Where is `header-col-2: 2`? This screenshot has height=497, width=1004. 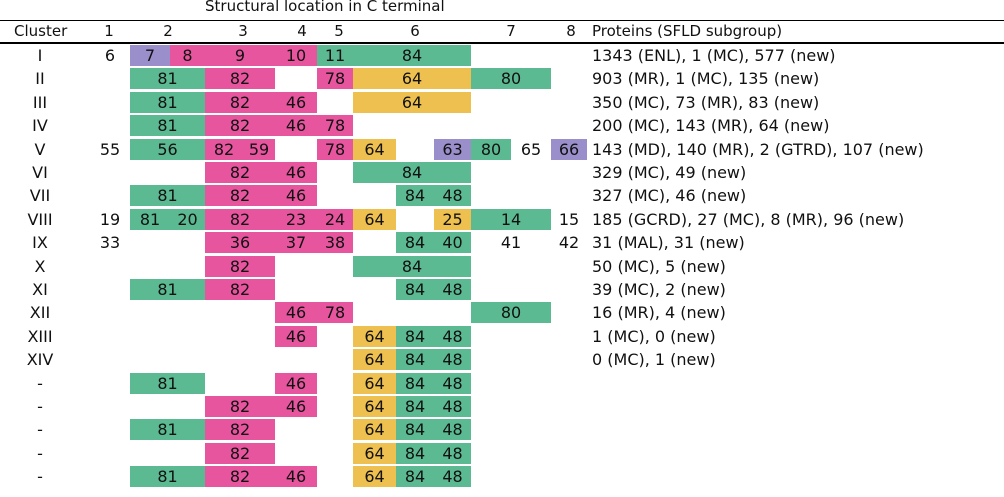 header-col-2: 2 is located at coordinates (168, 31).